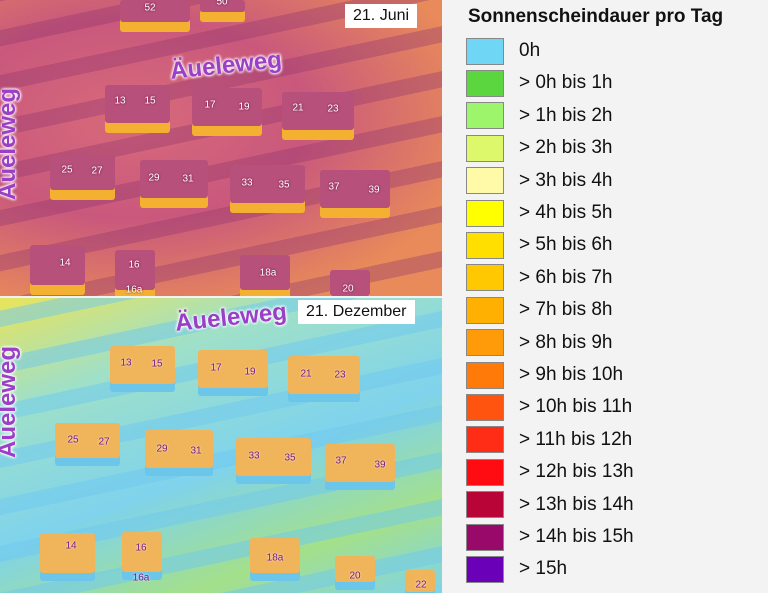  I want to click on legend-item: > 6h bis 7h, so click(539, 278).